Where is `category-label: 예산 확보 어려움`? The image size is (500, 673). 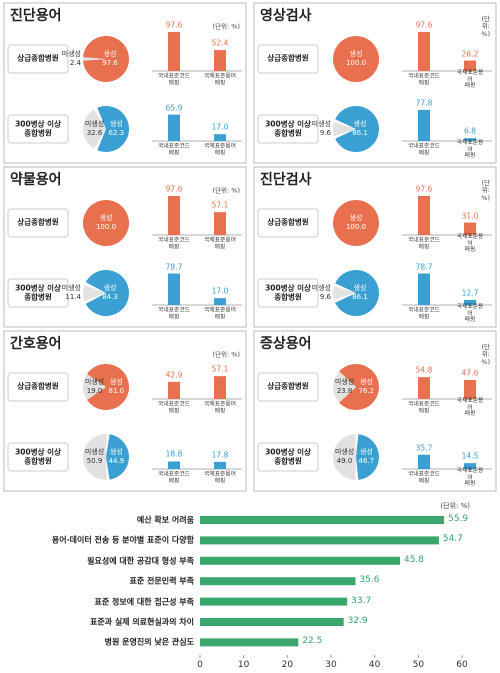
category-label: 예산 확보 어려움 is located at coordinates (165, 520).